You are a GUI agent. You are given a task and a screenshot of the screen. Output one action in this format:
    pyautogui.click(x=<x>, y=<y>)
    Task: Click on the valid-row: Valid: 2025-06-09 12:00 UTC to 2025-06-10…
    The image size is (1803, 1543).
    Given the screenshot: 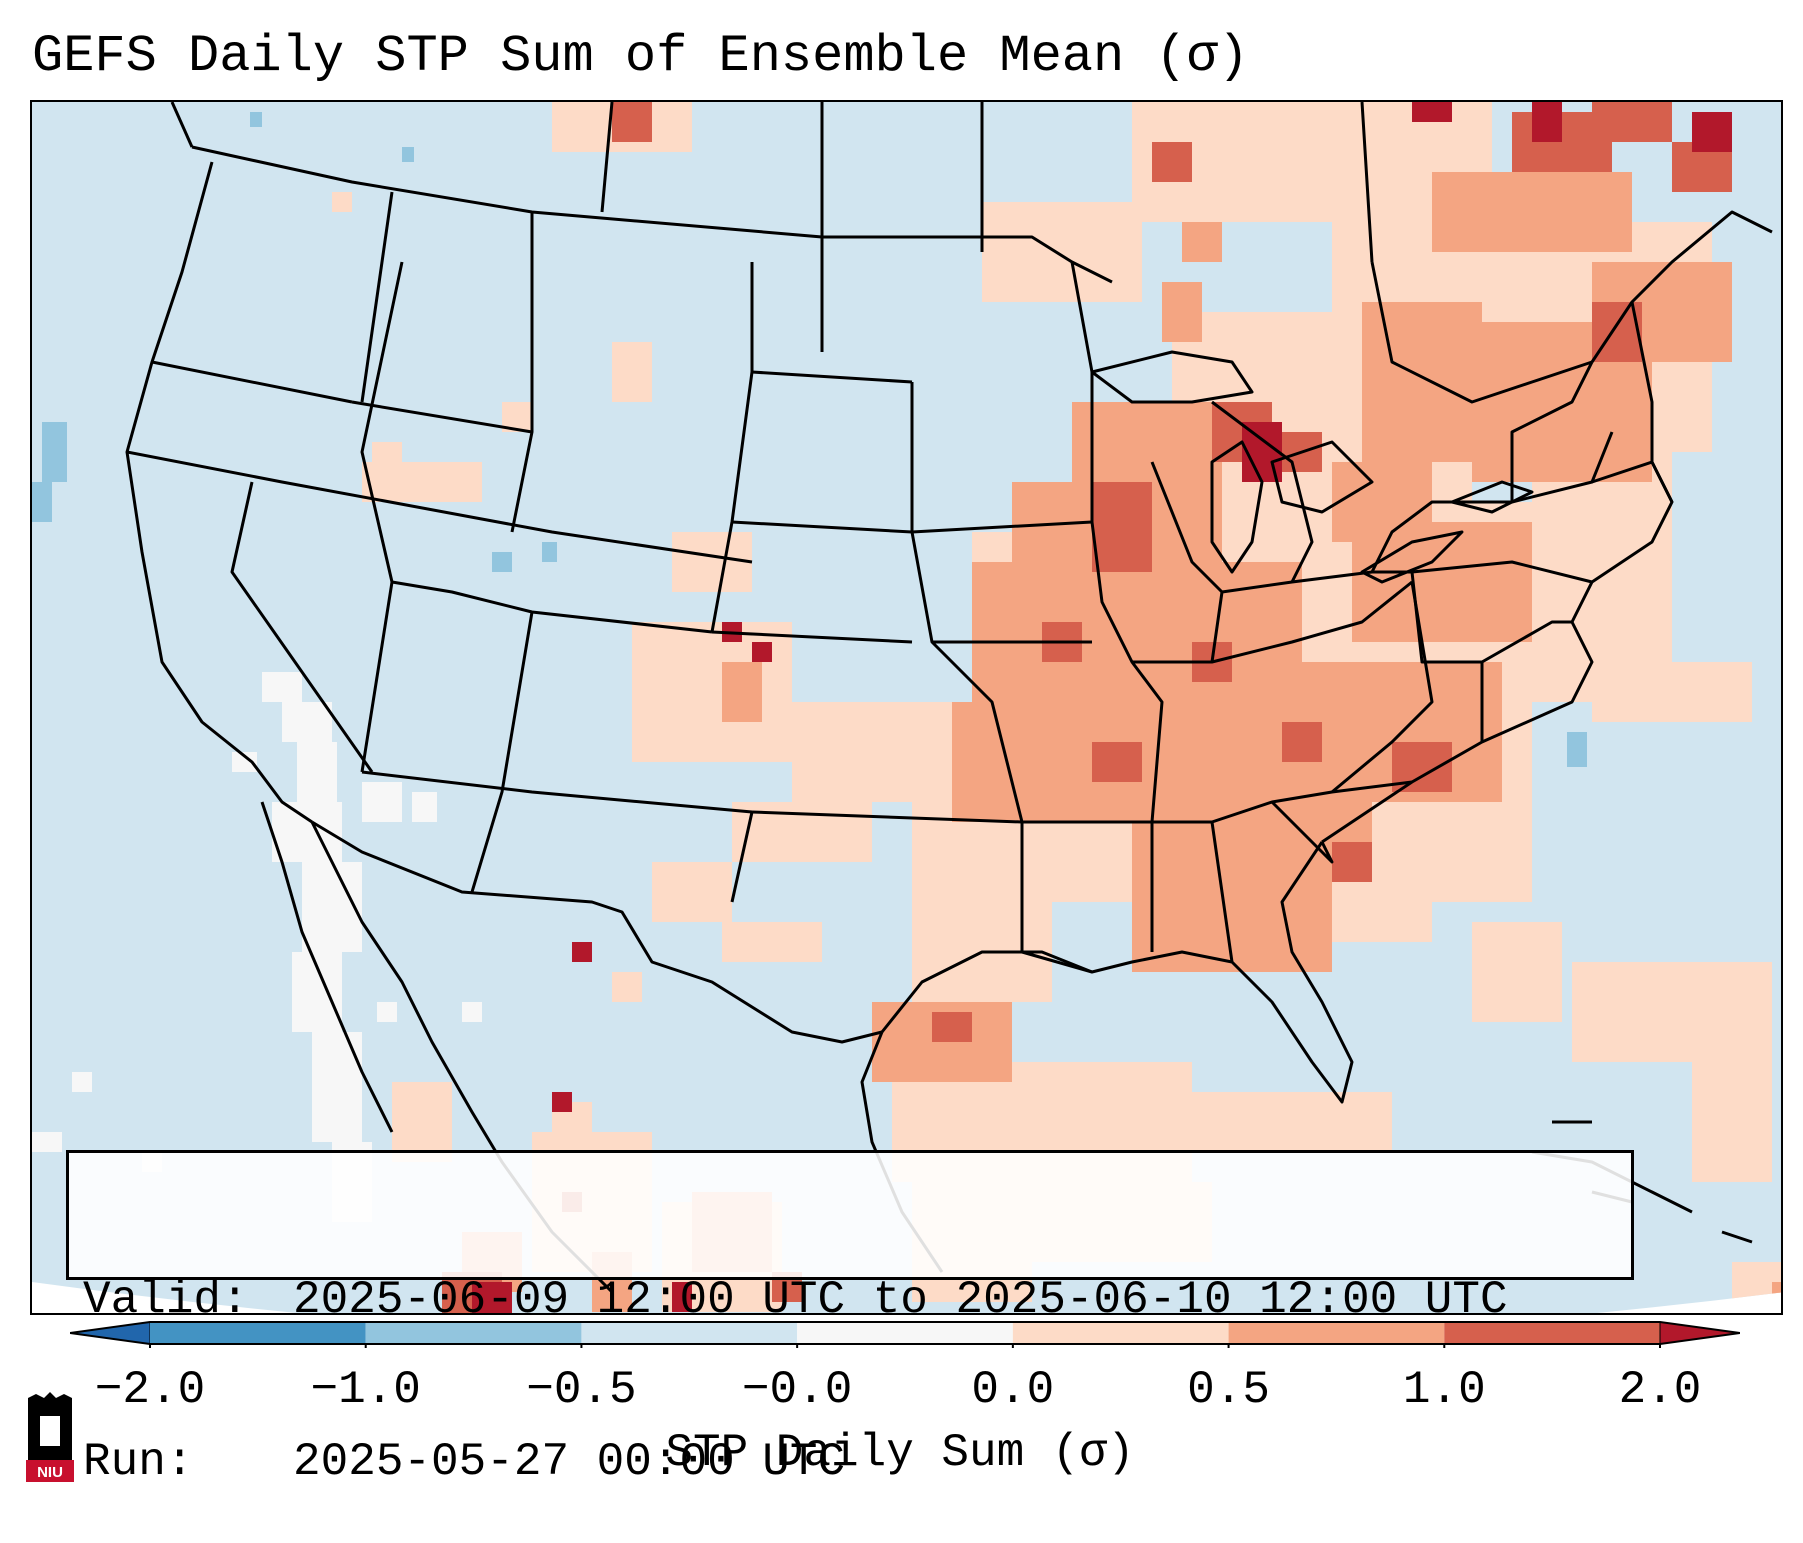 What is the action you would take?
    pyautogui.click(x=850, y=1300)
    